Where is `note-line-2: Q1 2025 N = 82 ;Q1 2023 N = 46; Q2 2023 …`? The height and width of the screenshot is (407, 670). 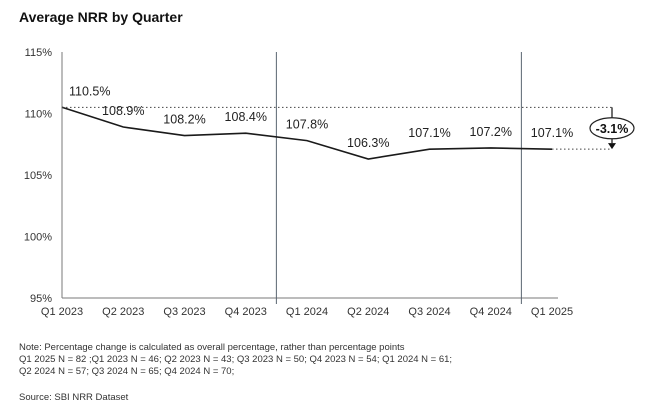 note-line-2: Q1 2025 N = 82 ;Q1 2023 N = 46; Q2 2023 … is located at coordinates (235, 359).